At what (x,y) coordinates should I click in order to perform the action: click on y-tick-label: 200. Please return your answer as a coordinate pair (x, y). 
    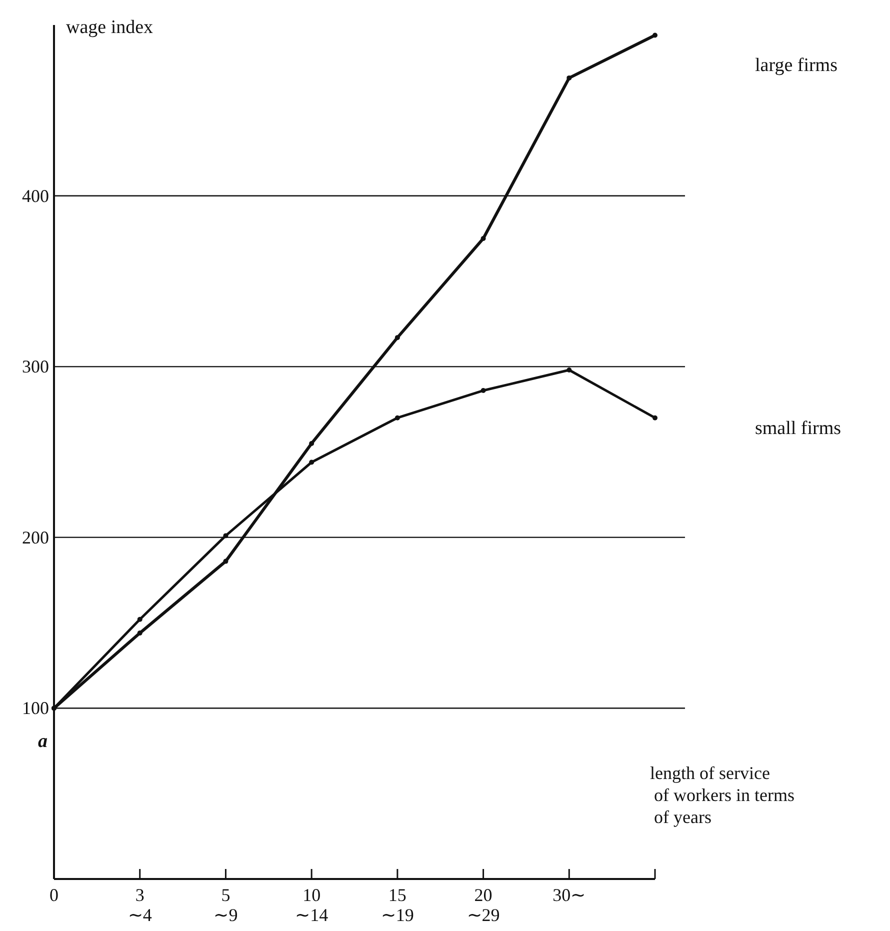
    Looking at the image, I should click on (35, 537).